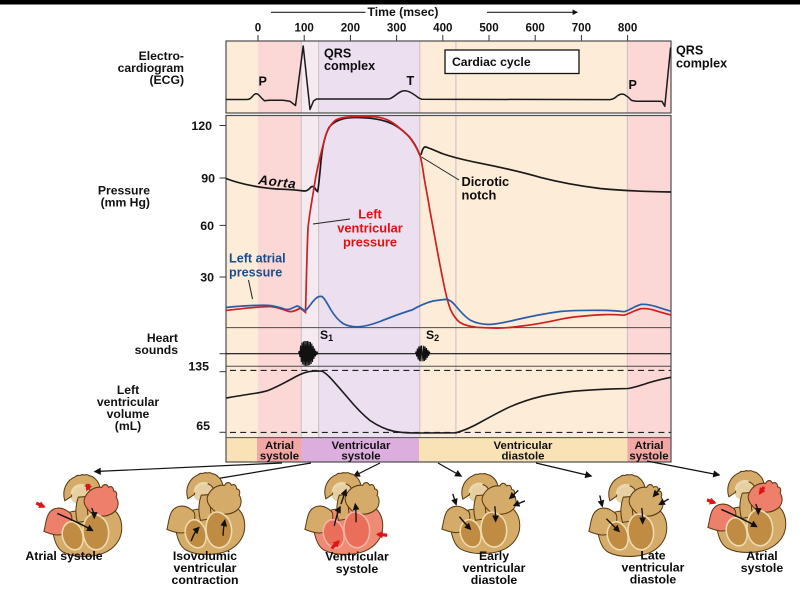 The image size is (800, 592). What do you see at coordinates (488, 28) in the screenshot?
I see `svg-text: 500` at bounding box center [488, 28].